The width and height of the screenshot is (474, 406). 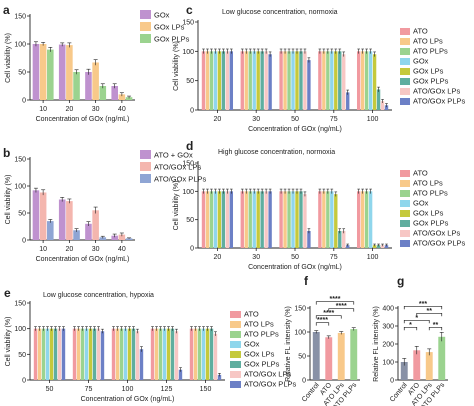 I want to click on y-axis-label: Cell viability (%), so click(x=8, y=58).